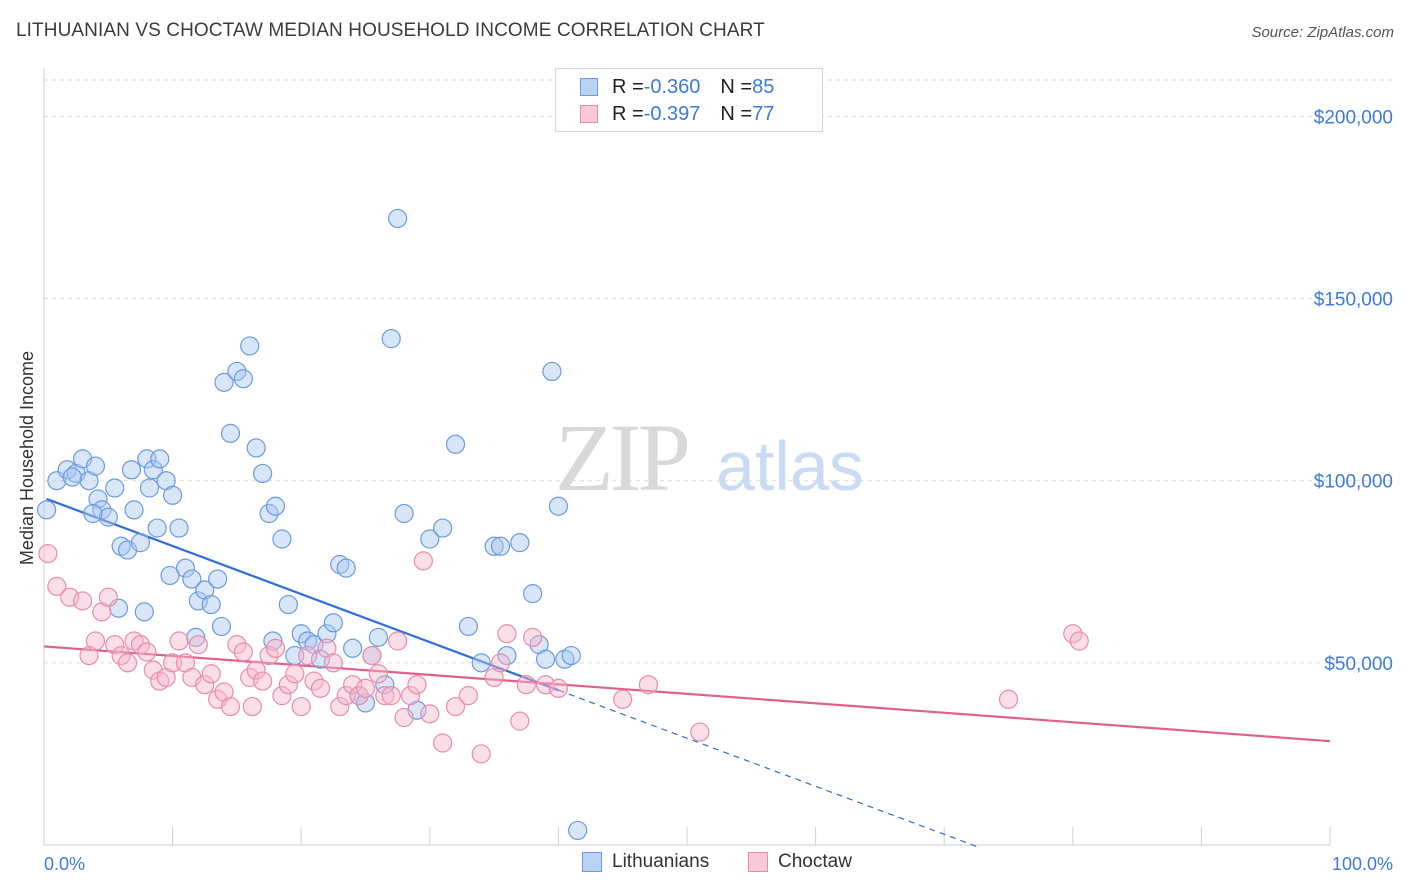  Describe the element at coordinates (1353, 117) in the screenshot. I see `y-tick-label: $200,000` at that location.